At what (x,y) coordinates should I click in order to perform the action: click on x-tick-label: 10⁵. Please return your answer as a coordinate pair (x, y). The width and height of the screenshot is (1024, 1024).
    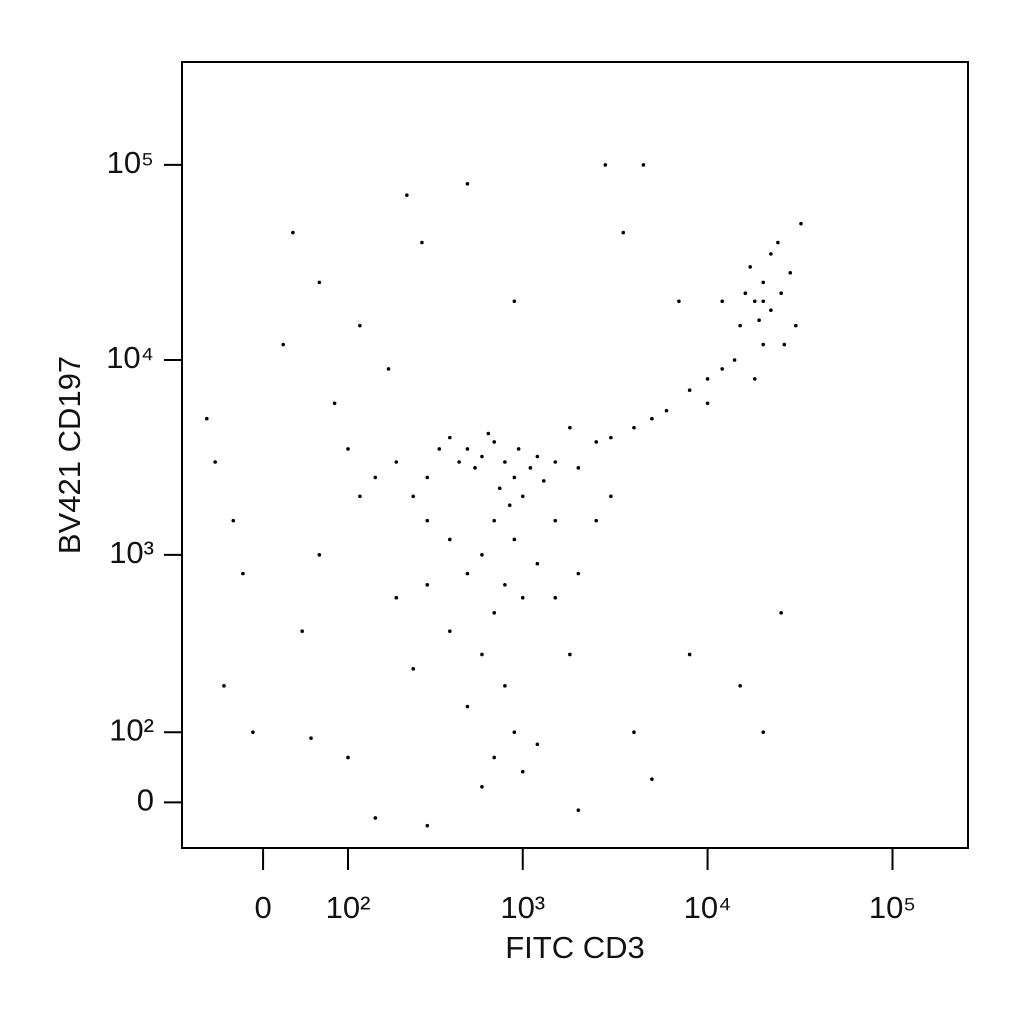
    Looking at the image, I should click on (892, 907).